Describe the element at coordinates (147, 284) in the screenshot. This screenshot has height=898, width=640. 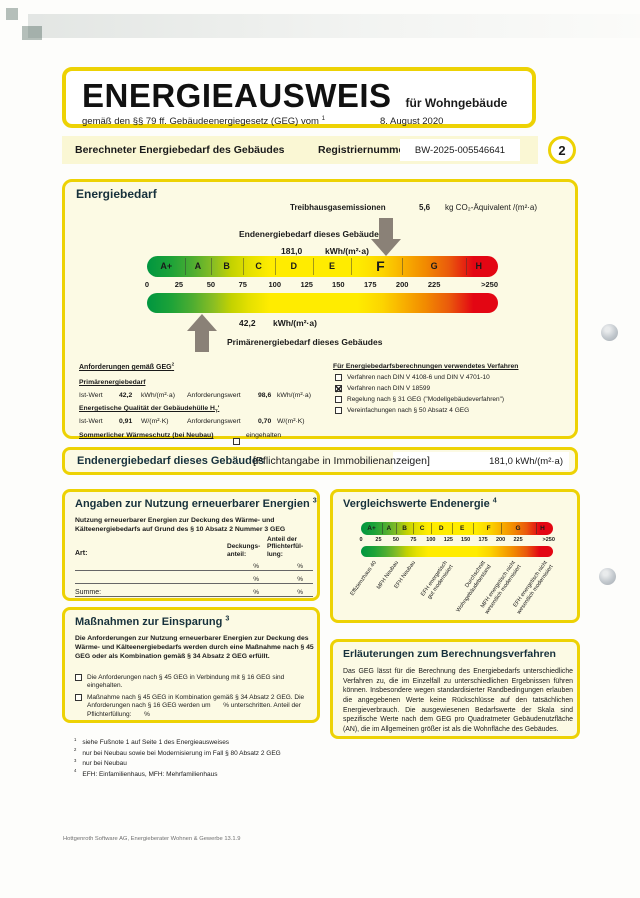
I see `tick-0: 0` at that location.